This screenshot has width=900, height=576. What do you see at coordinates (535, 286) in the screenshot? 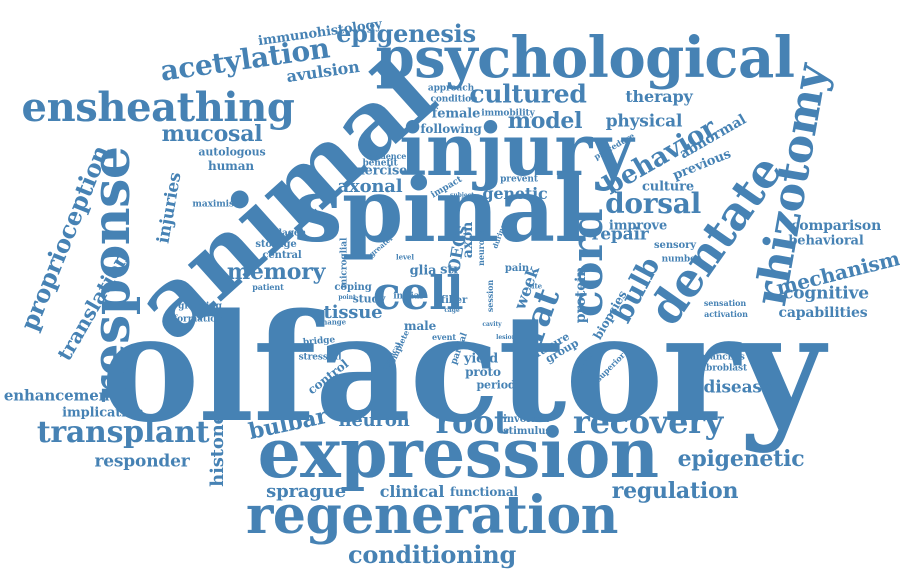
I see `word: site` at bounding box center [535, 286].